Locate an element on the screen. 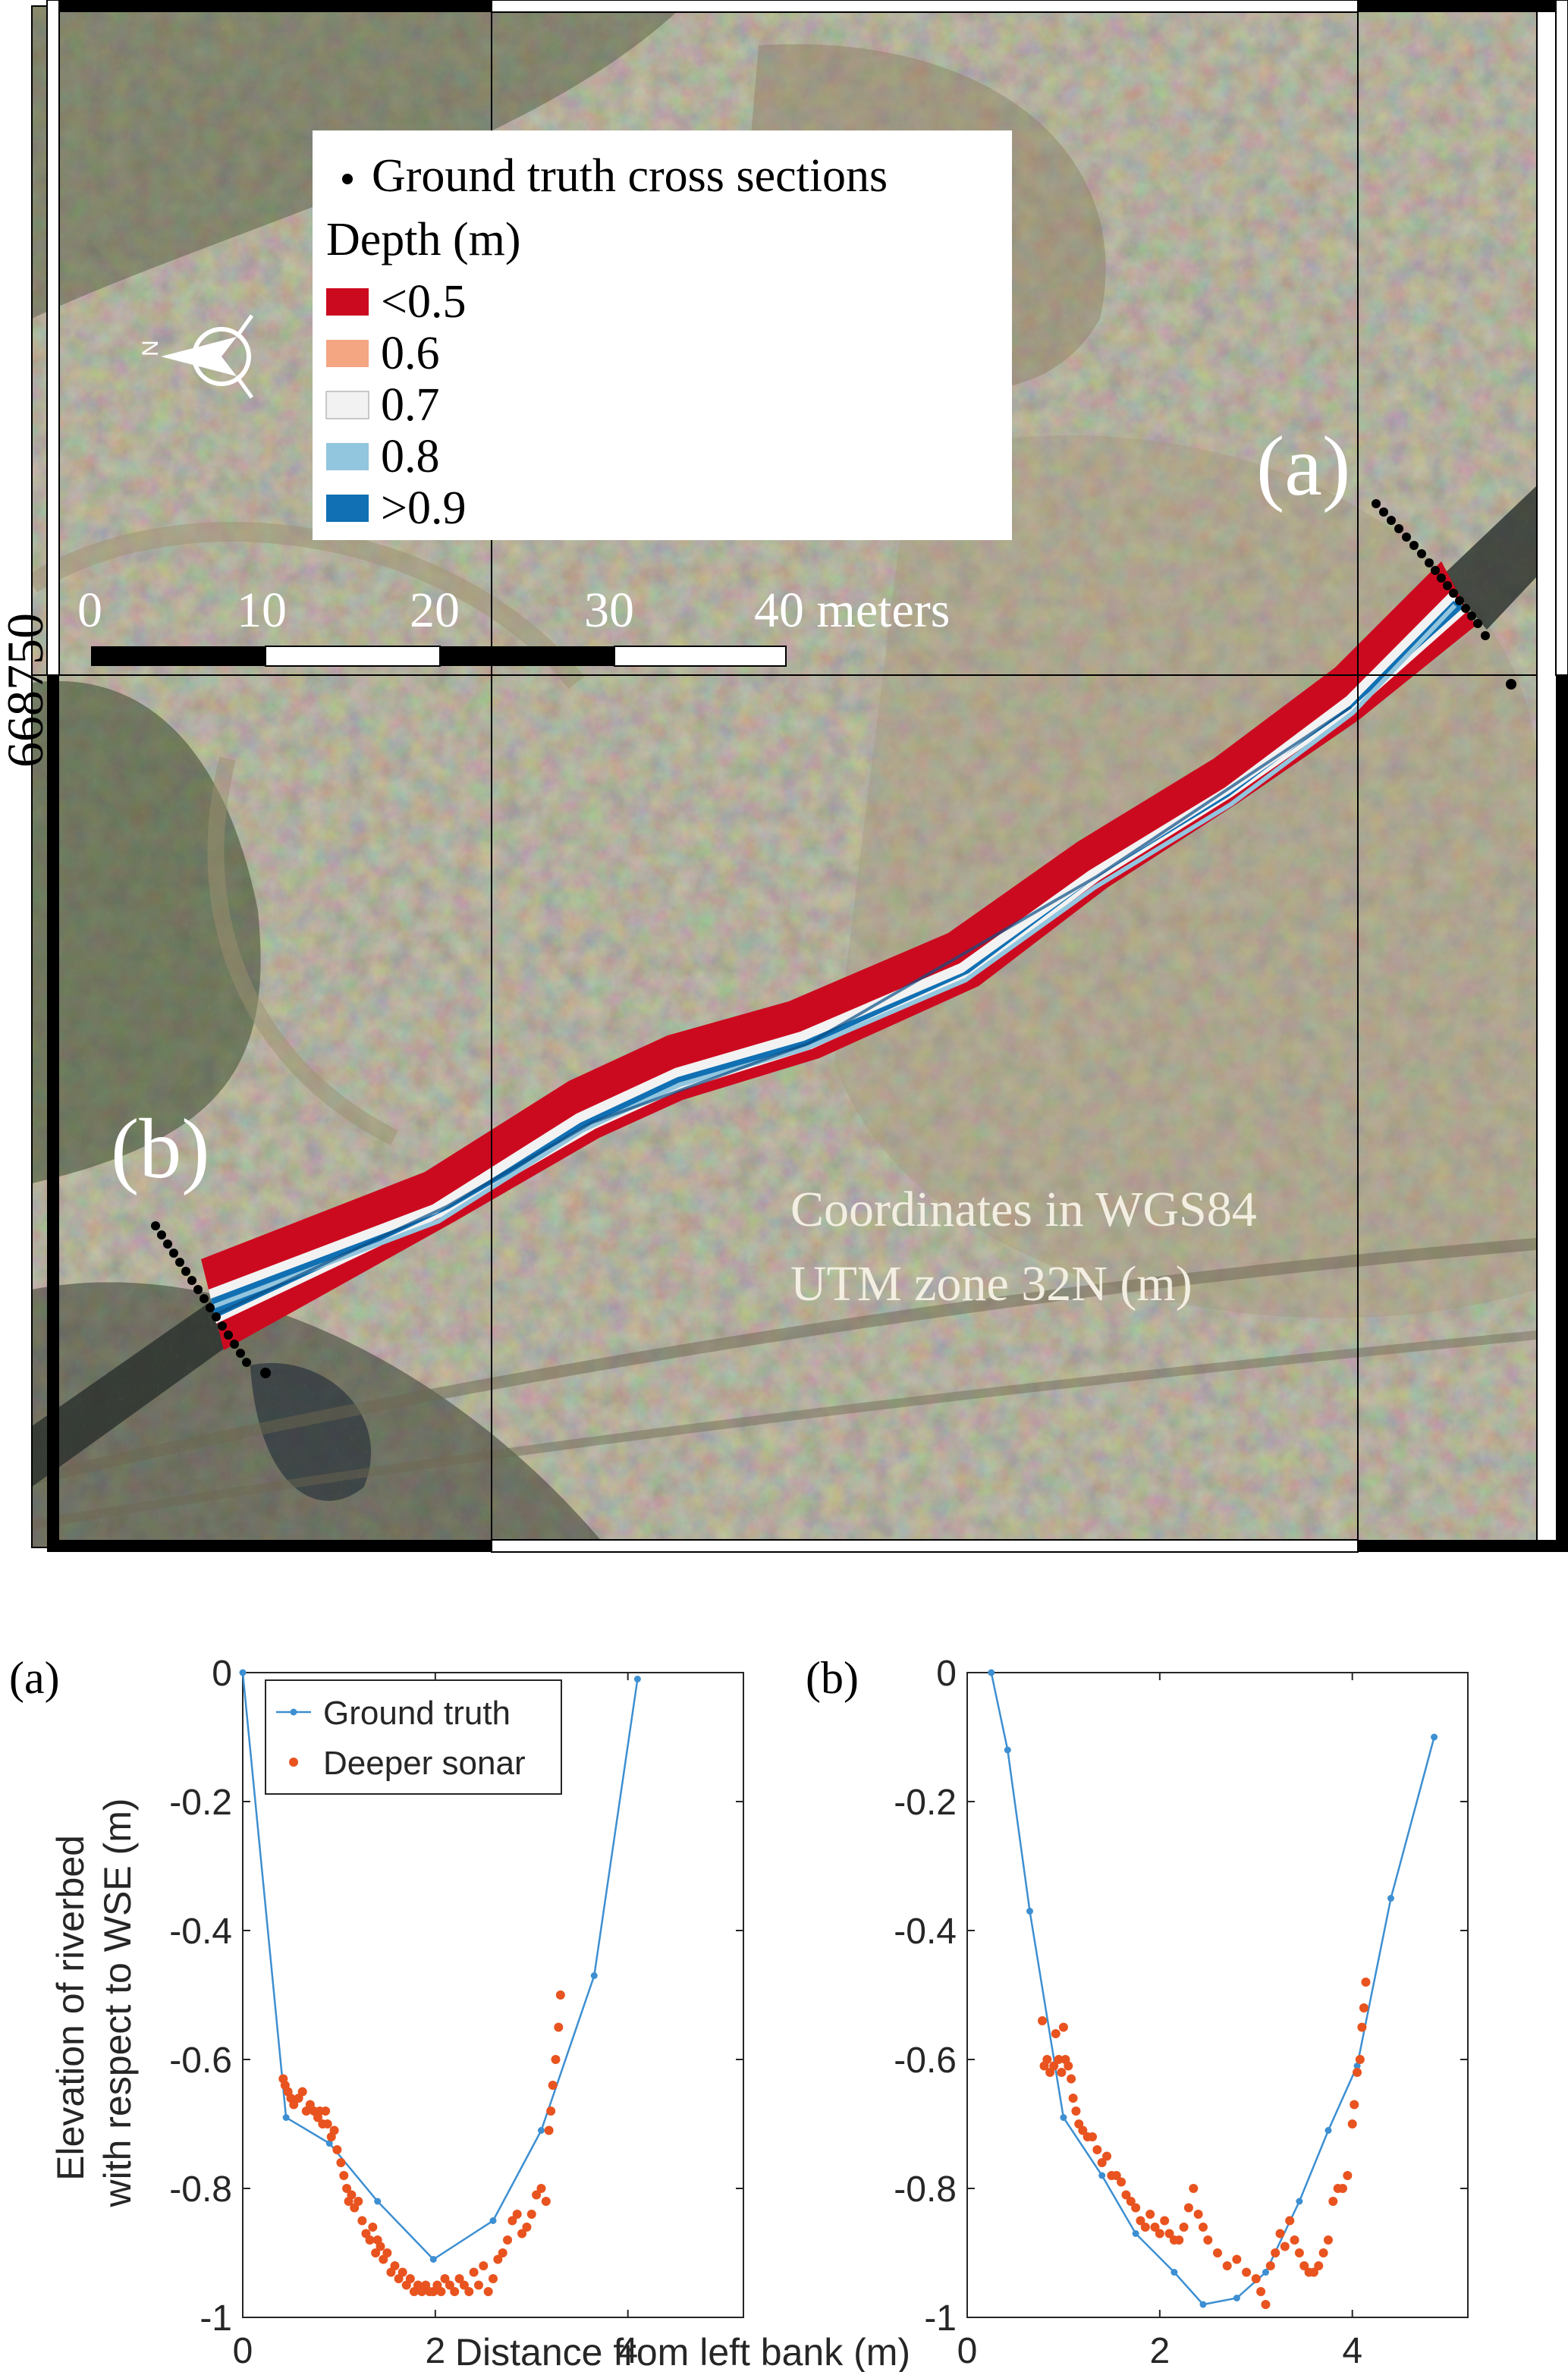  legend-ground-truth-label: Ground truth cross sections is located at coordinates (630, 176).